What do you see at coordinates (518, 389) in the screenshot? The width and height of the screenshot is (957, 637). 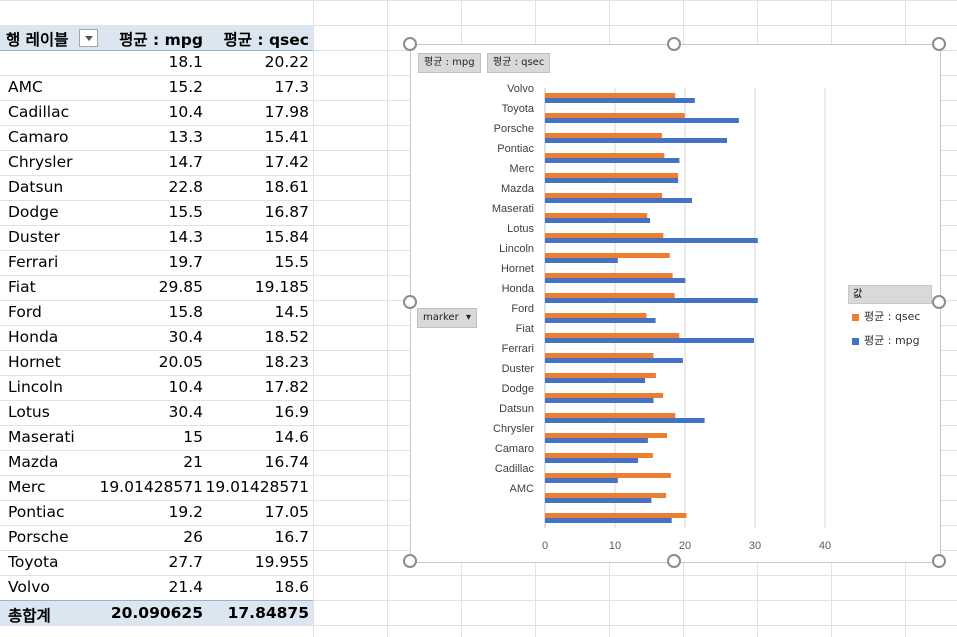 I see `y-tick-label: Dodge` at bounding box center [518, 389].